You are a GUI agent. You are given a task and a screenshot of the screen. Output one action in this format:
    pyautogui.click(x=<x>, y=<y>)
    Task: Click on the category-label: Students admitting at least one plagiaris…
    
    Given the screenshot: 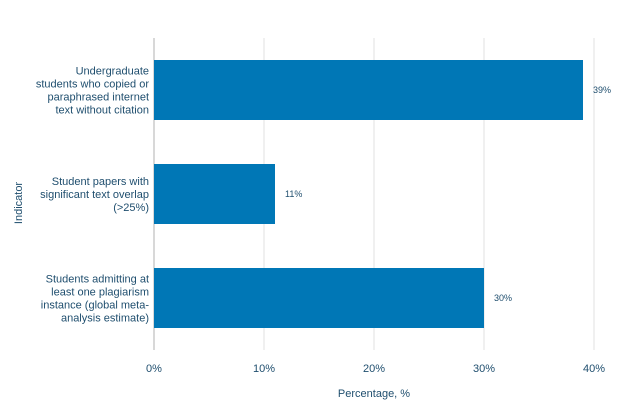 What is the action you would take?
    pyautogui.click(x=95, y=299)
    